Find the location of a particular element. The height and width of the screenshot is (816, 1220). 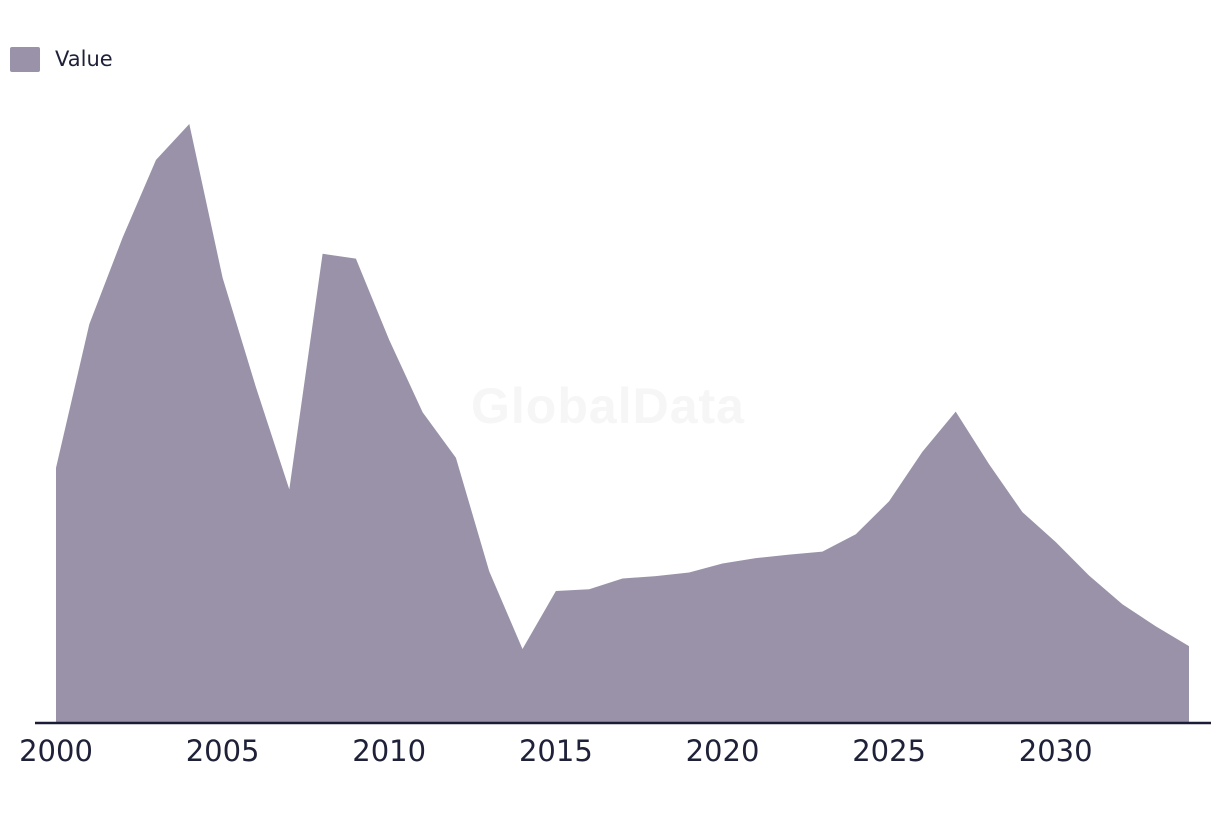

x-tick-label-2015: 2015 is located at coordinates (555, 751).